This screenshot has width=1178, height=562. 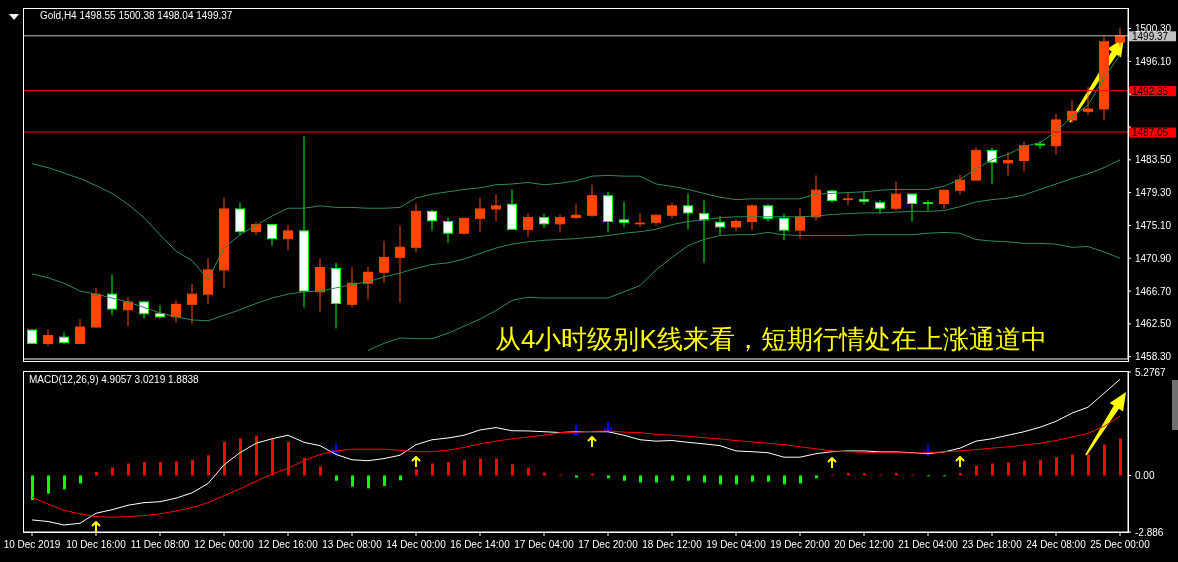 What do you see at coordinates (1153, 291) in the screenshot?
I see `y-tick-label: 1466.70` at bounding box center [1153, 291].